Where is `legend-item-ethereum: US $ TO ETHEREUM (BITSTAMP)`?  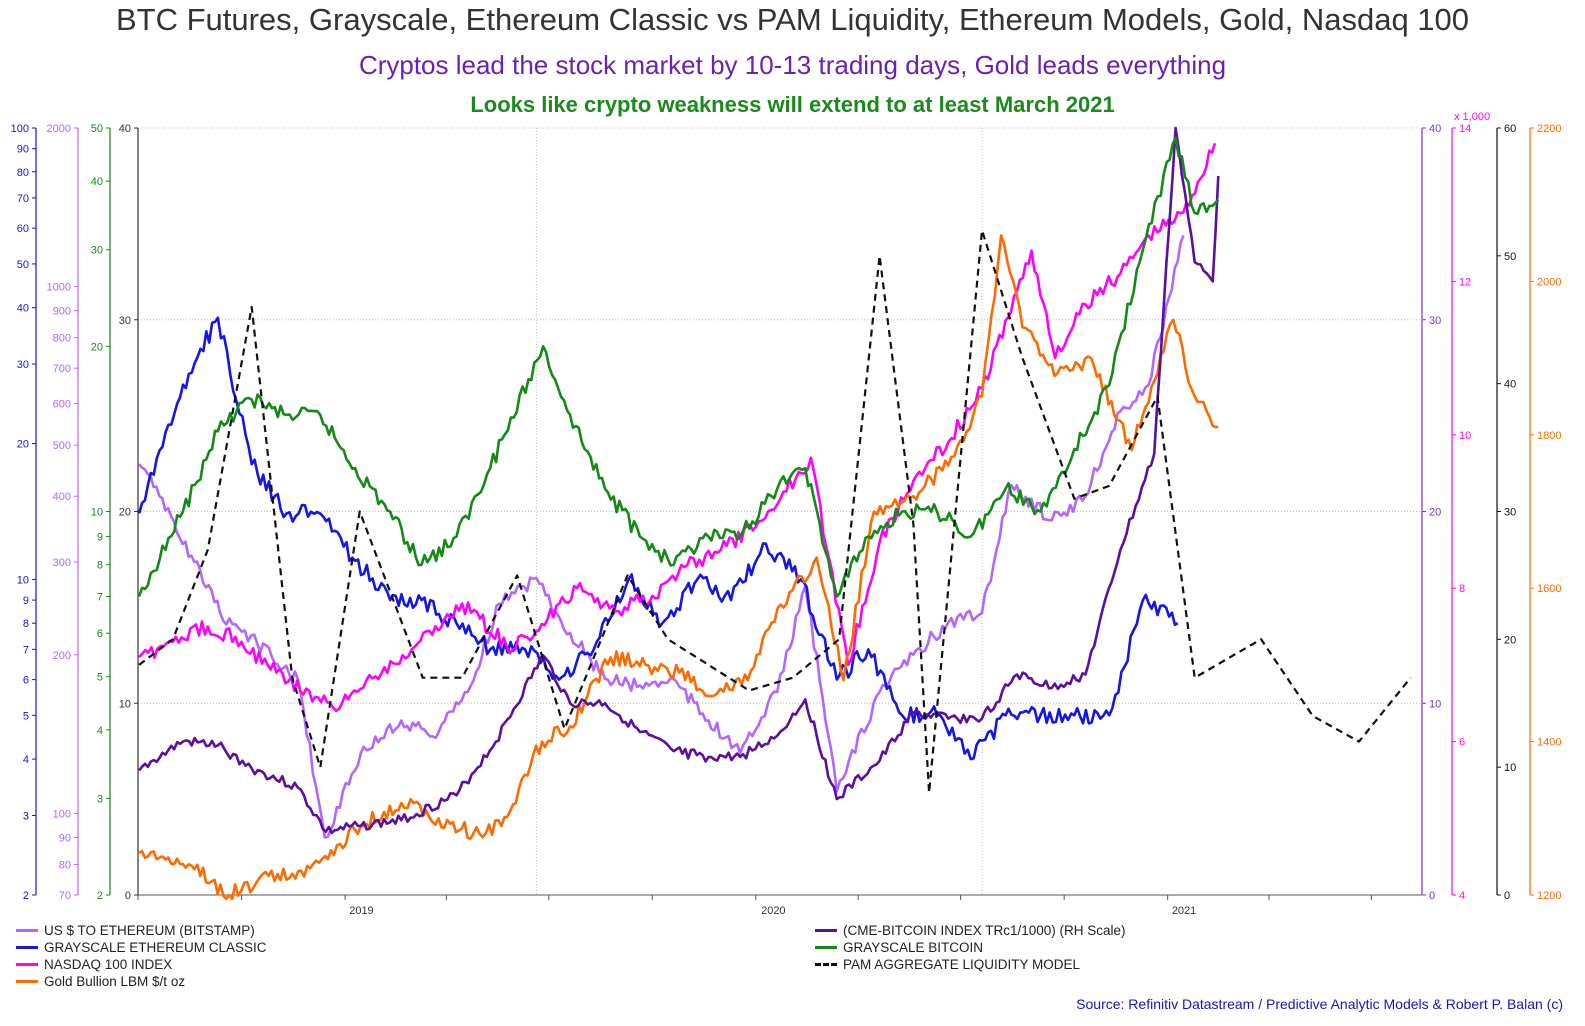 legend-item-ethereum: US $ TO ETHEREUM (BITSTAMP) is located at coordinates (135, 930).